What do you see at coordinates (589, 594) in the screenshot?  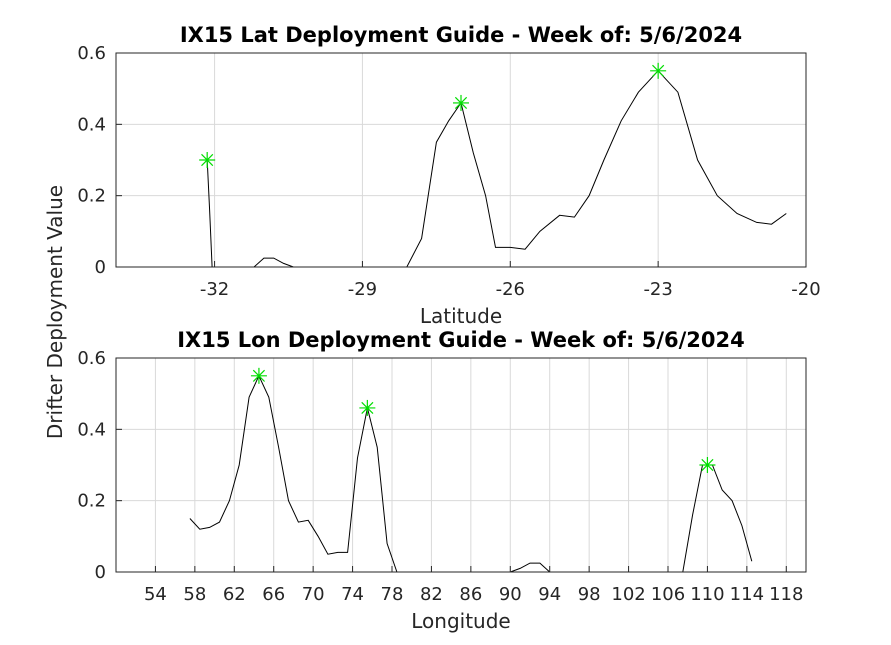 I see `lon-x-tick-label: 98` at bounding box center [589, 594].